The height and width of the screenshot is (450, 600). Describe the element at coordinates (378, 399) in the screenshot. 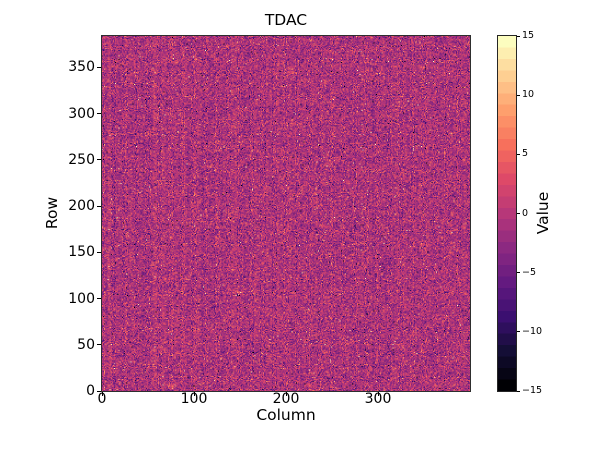

I see `x-tick-label: 300` at that location.